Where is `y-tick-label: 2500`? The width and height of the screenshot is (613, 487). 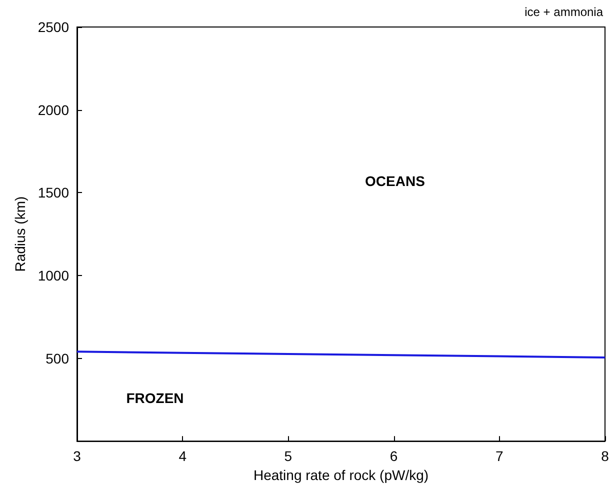 y-tick-label: 2500 is located at coordinates (54, 27).